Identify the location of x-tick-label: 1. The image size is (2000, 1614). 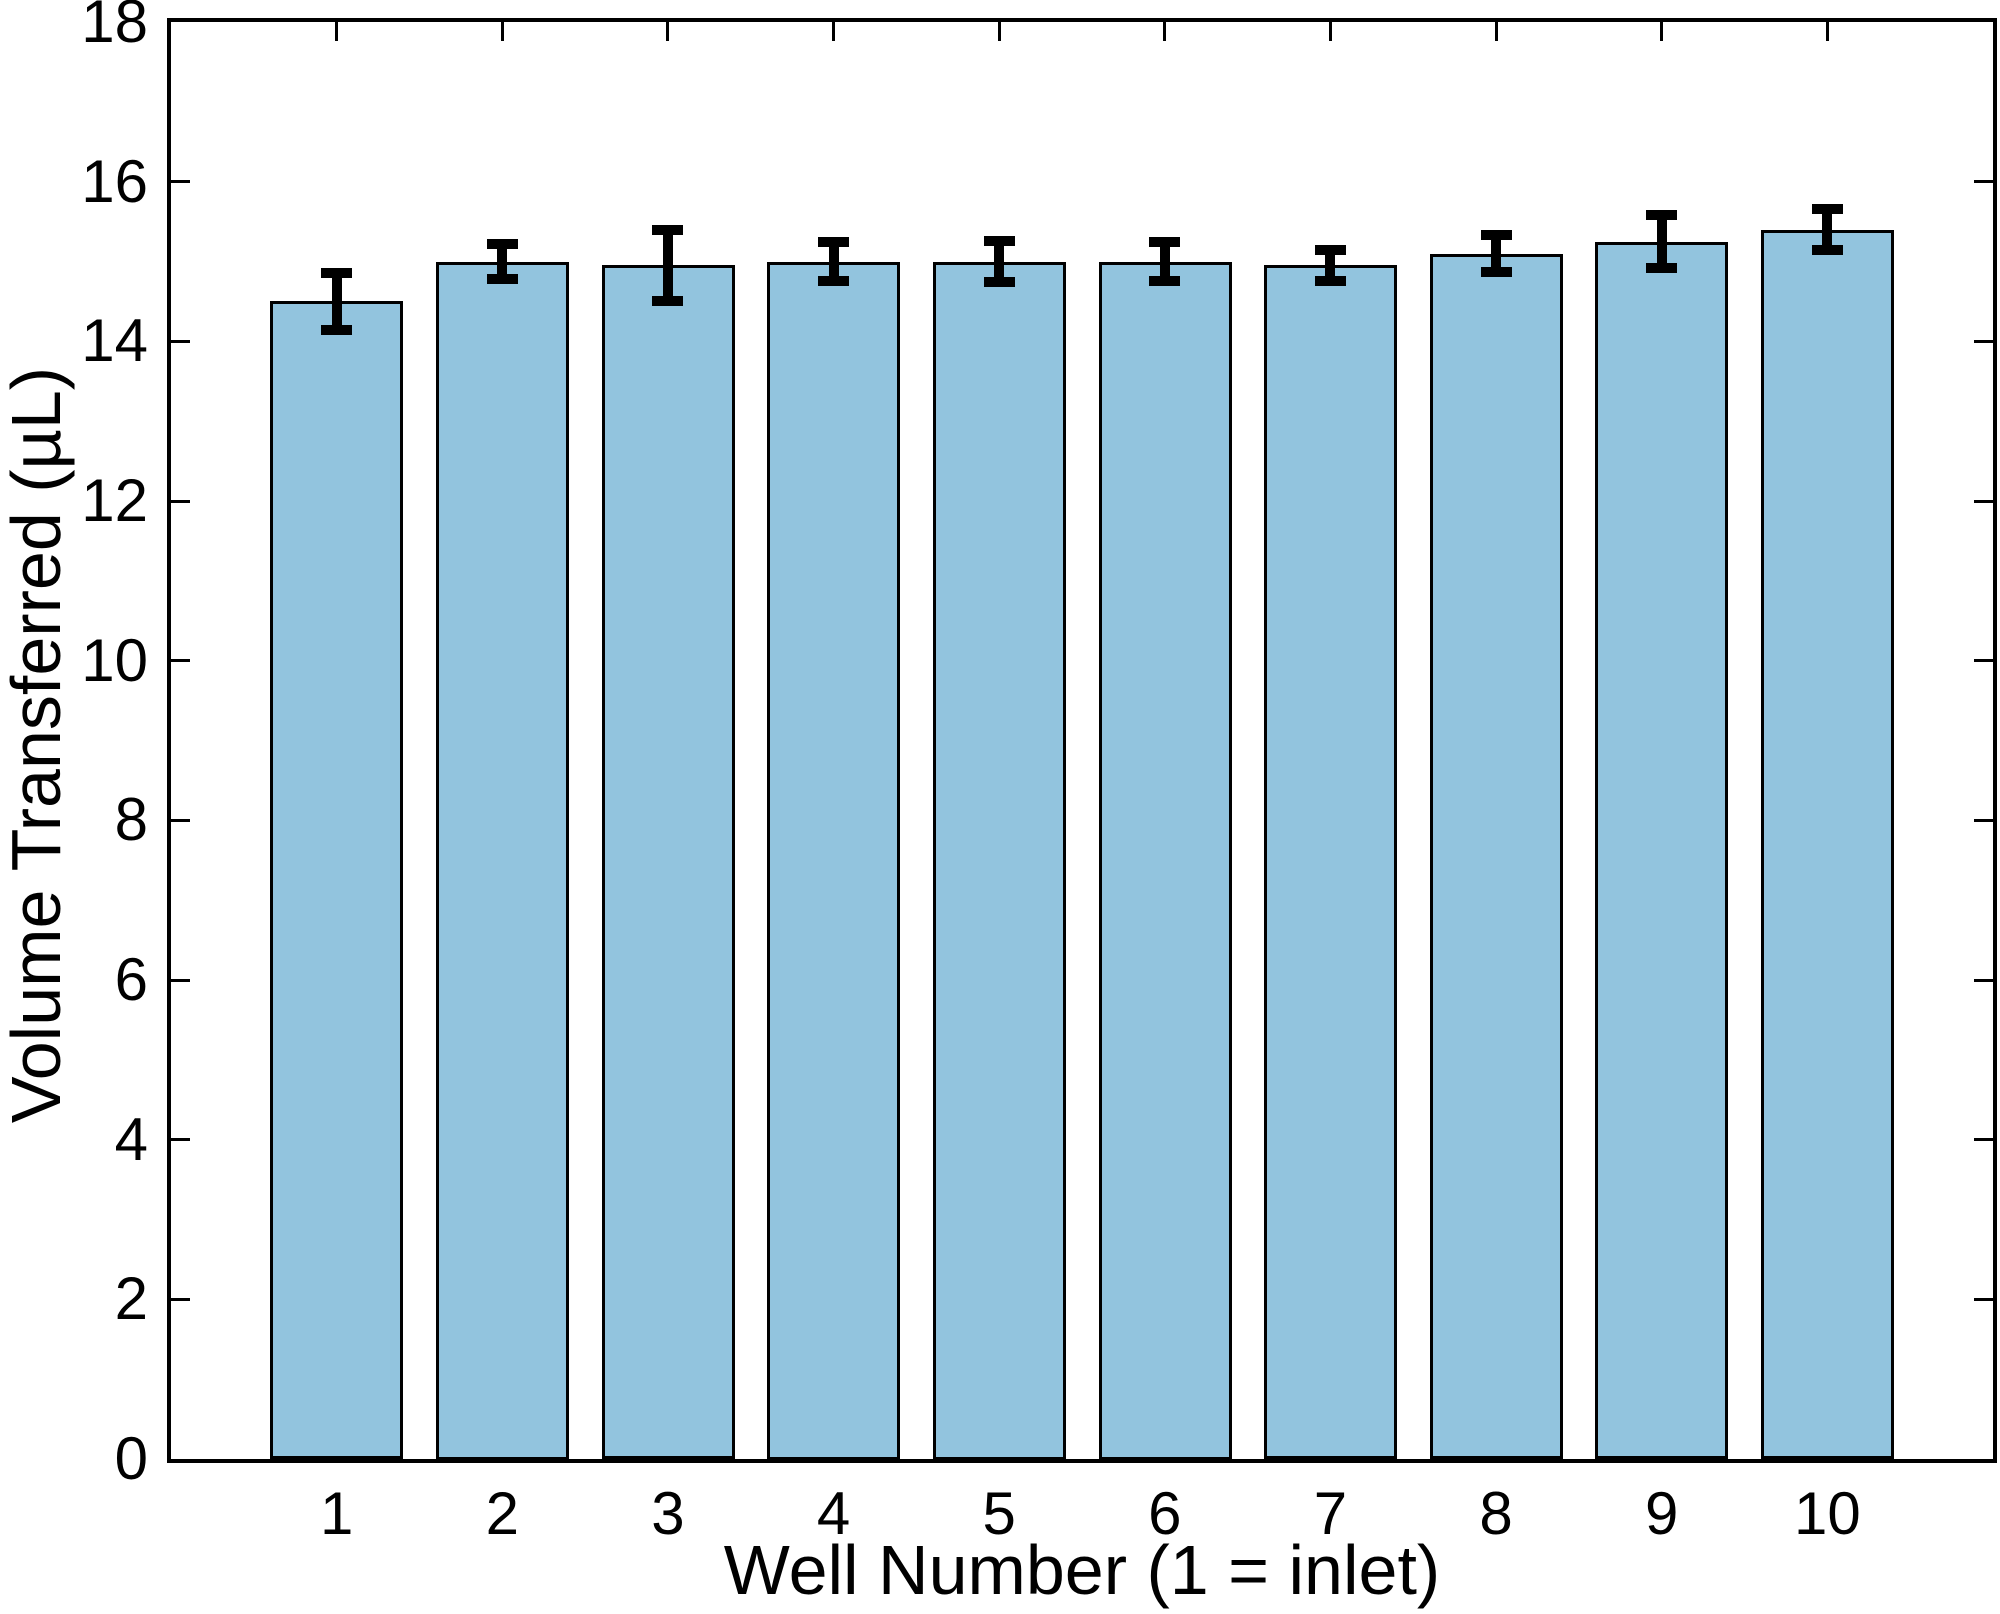
(336, 1513).